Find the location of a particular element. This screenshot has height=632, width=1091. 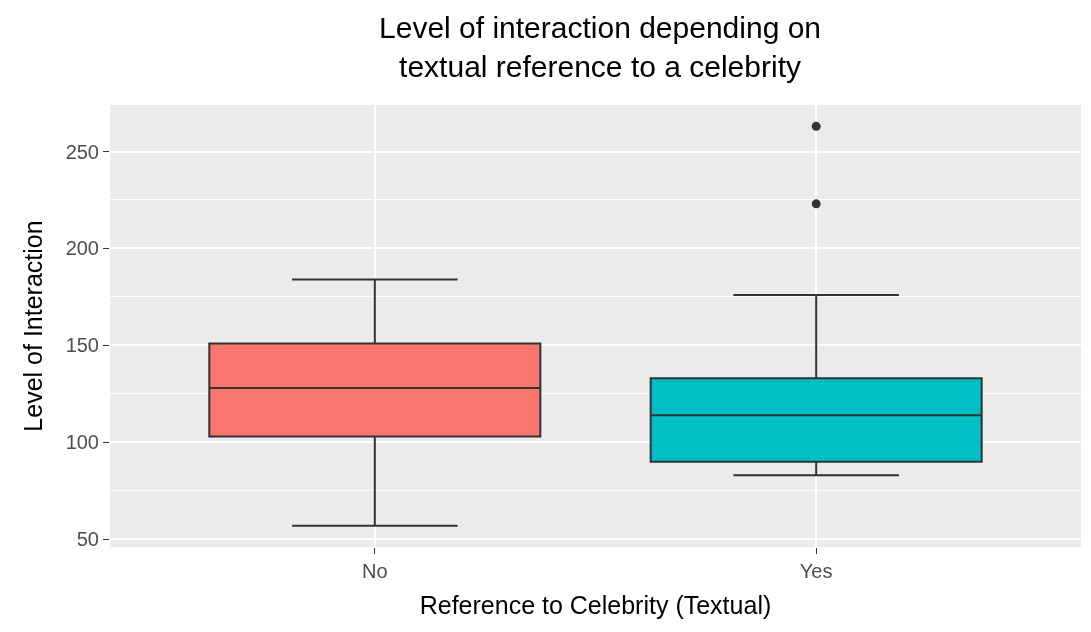

y-tick-label: 150 is located at coordinates (82, 345).